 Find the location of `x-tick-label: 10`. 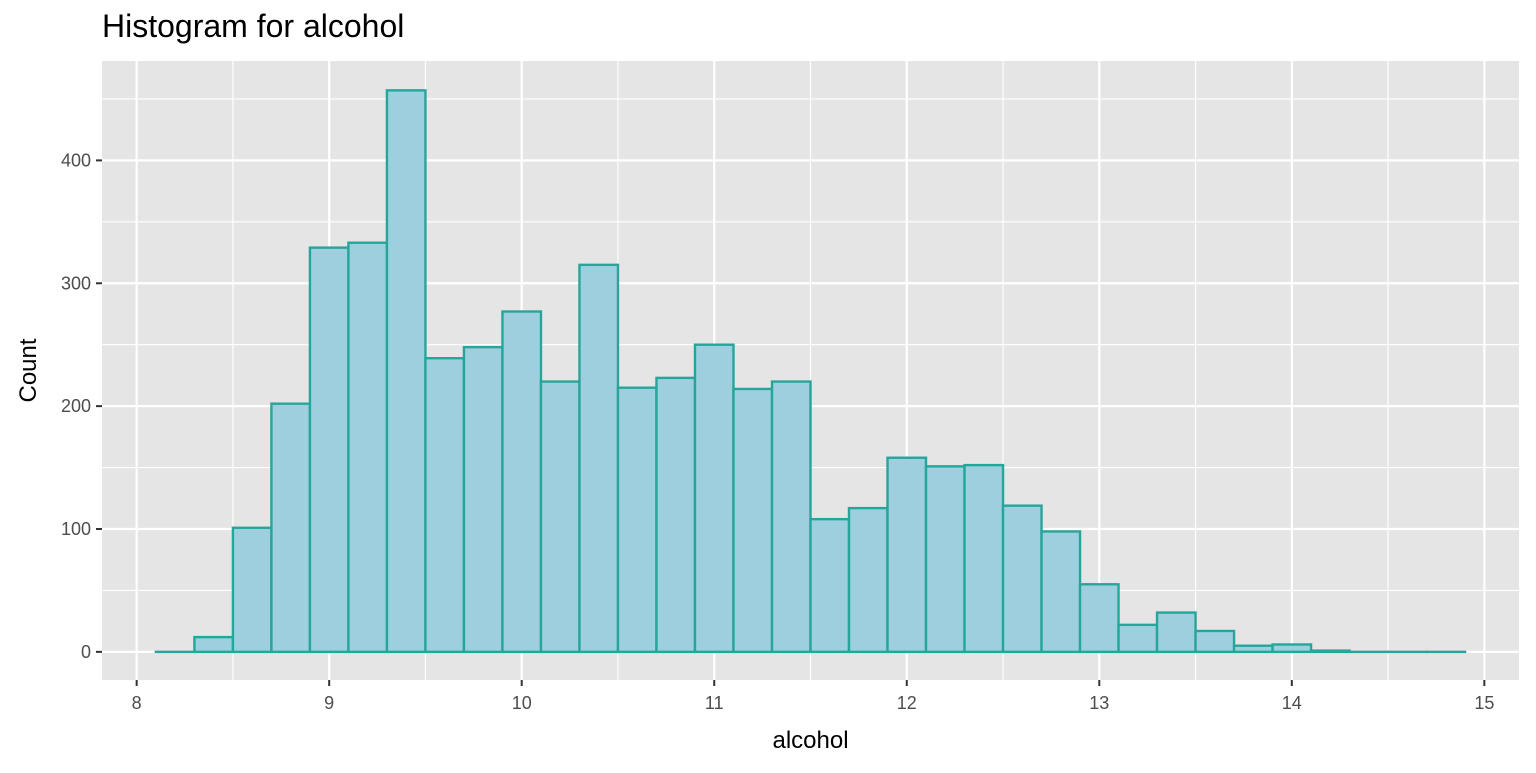

x-tick-label: 10 is located at coordinates (522, 703).